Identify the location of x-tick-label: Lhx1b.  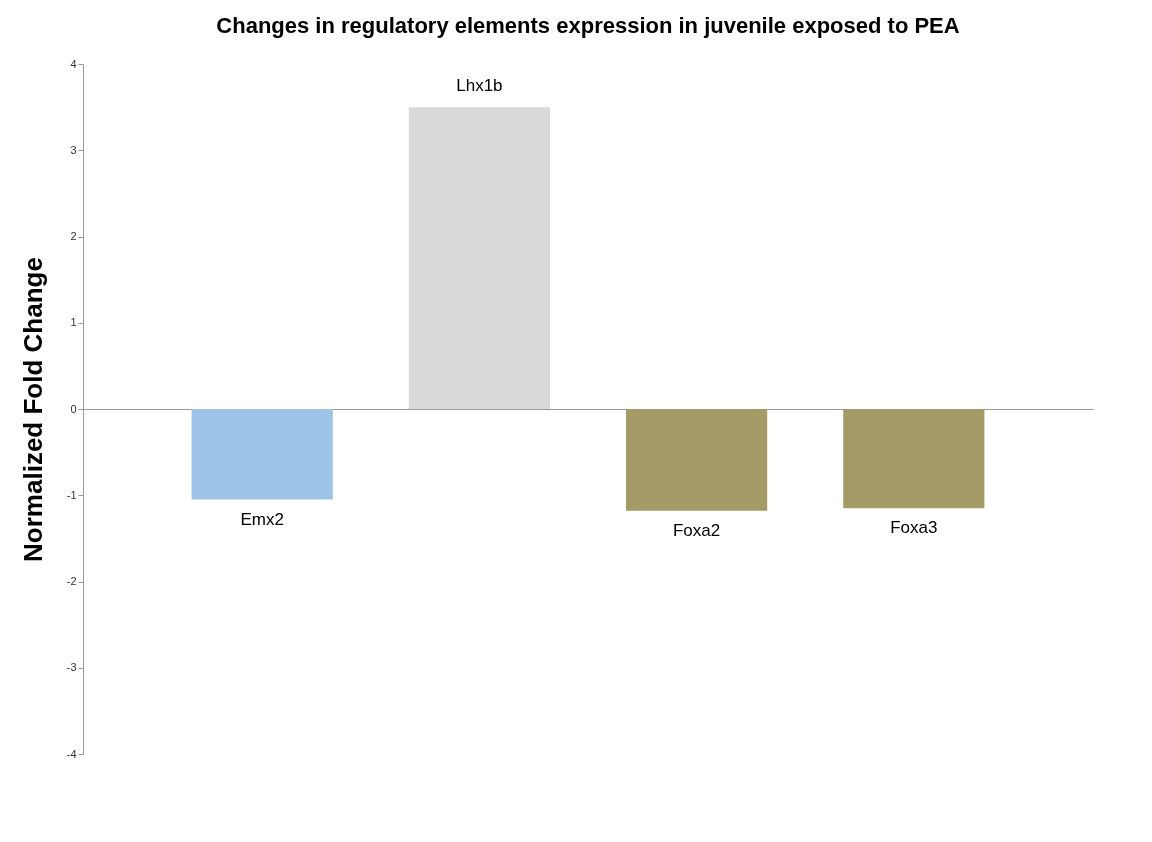
(479, 86).